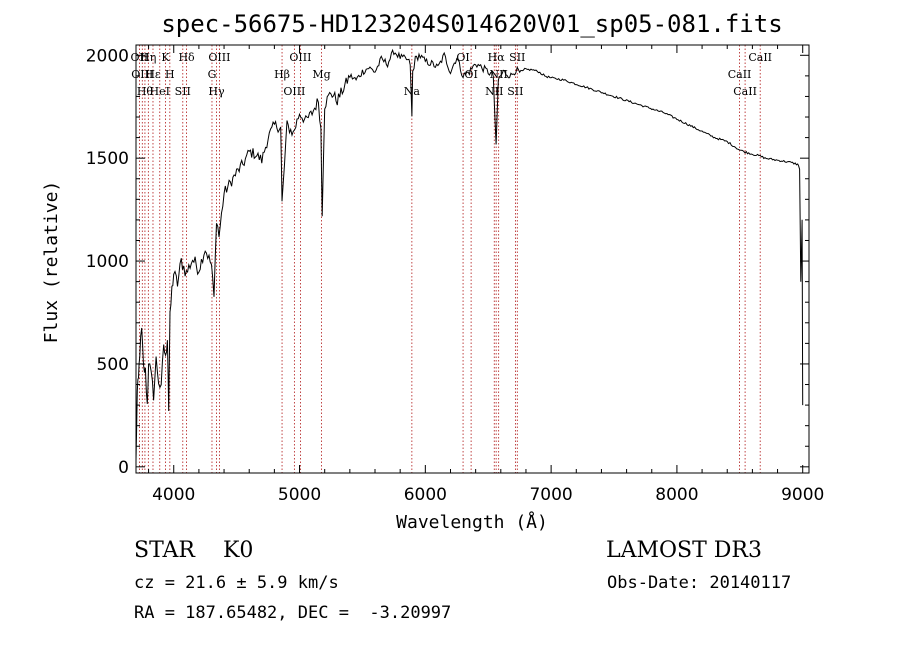 This screenshot has height=649, width=900. I want to click on object-class: STAR K0, so click(193, 550).